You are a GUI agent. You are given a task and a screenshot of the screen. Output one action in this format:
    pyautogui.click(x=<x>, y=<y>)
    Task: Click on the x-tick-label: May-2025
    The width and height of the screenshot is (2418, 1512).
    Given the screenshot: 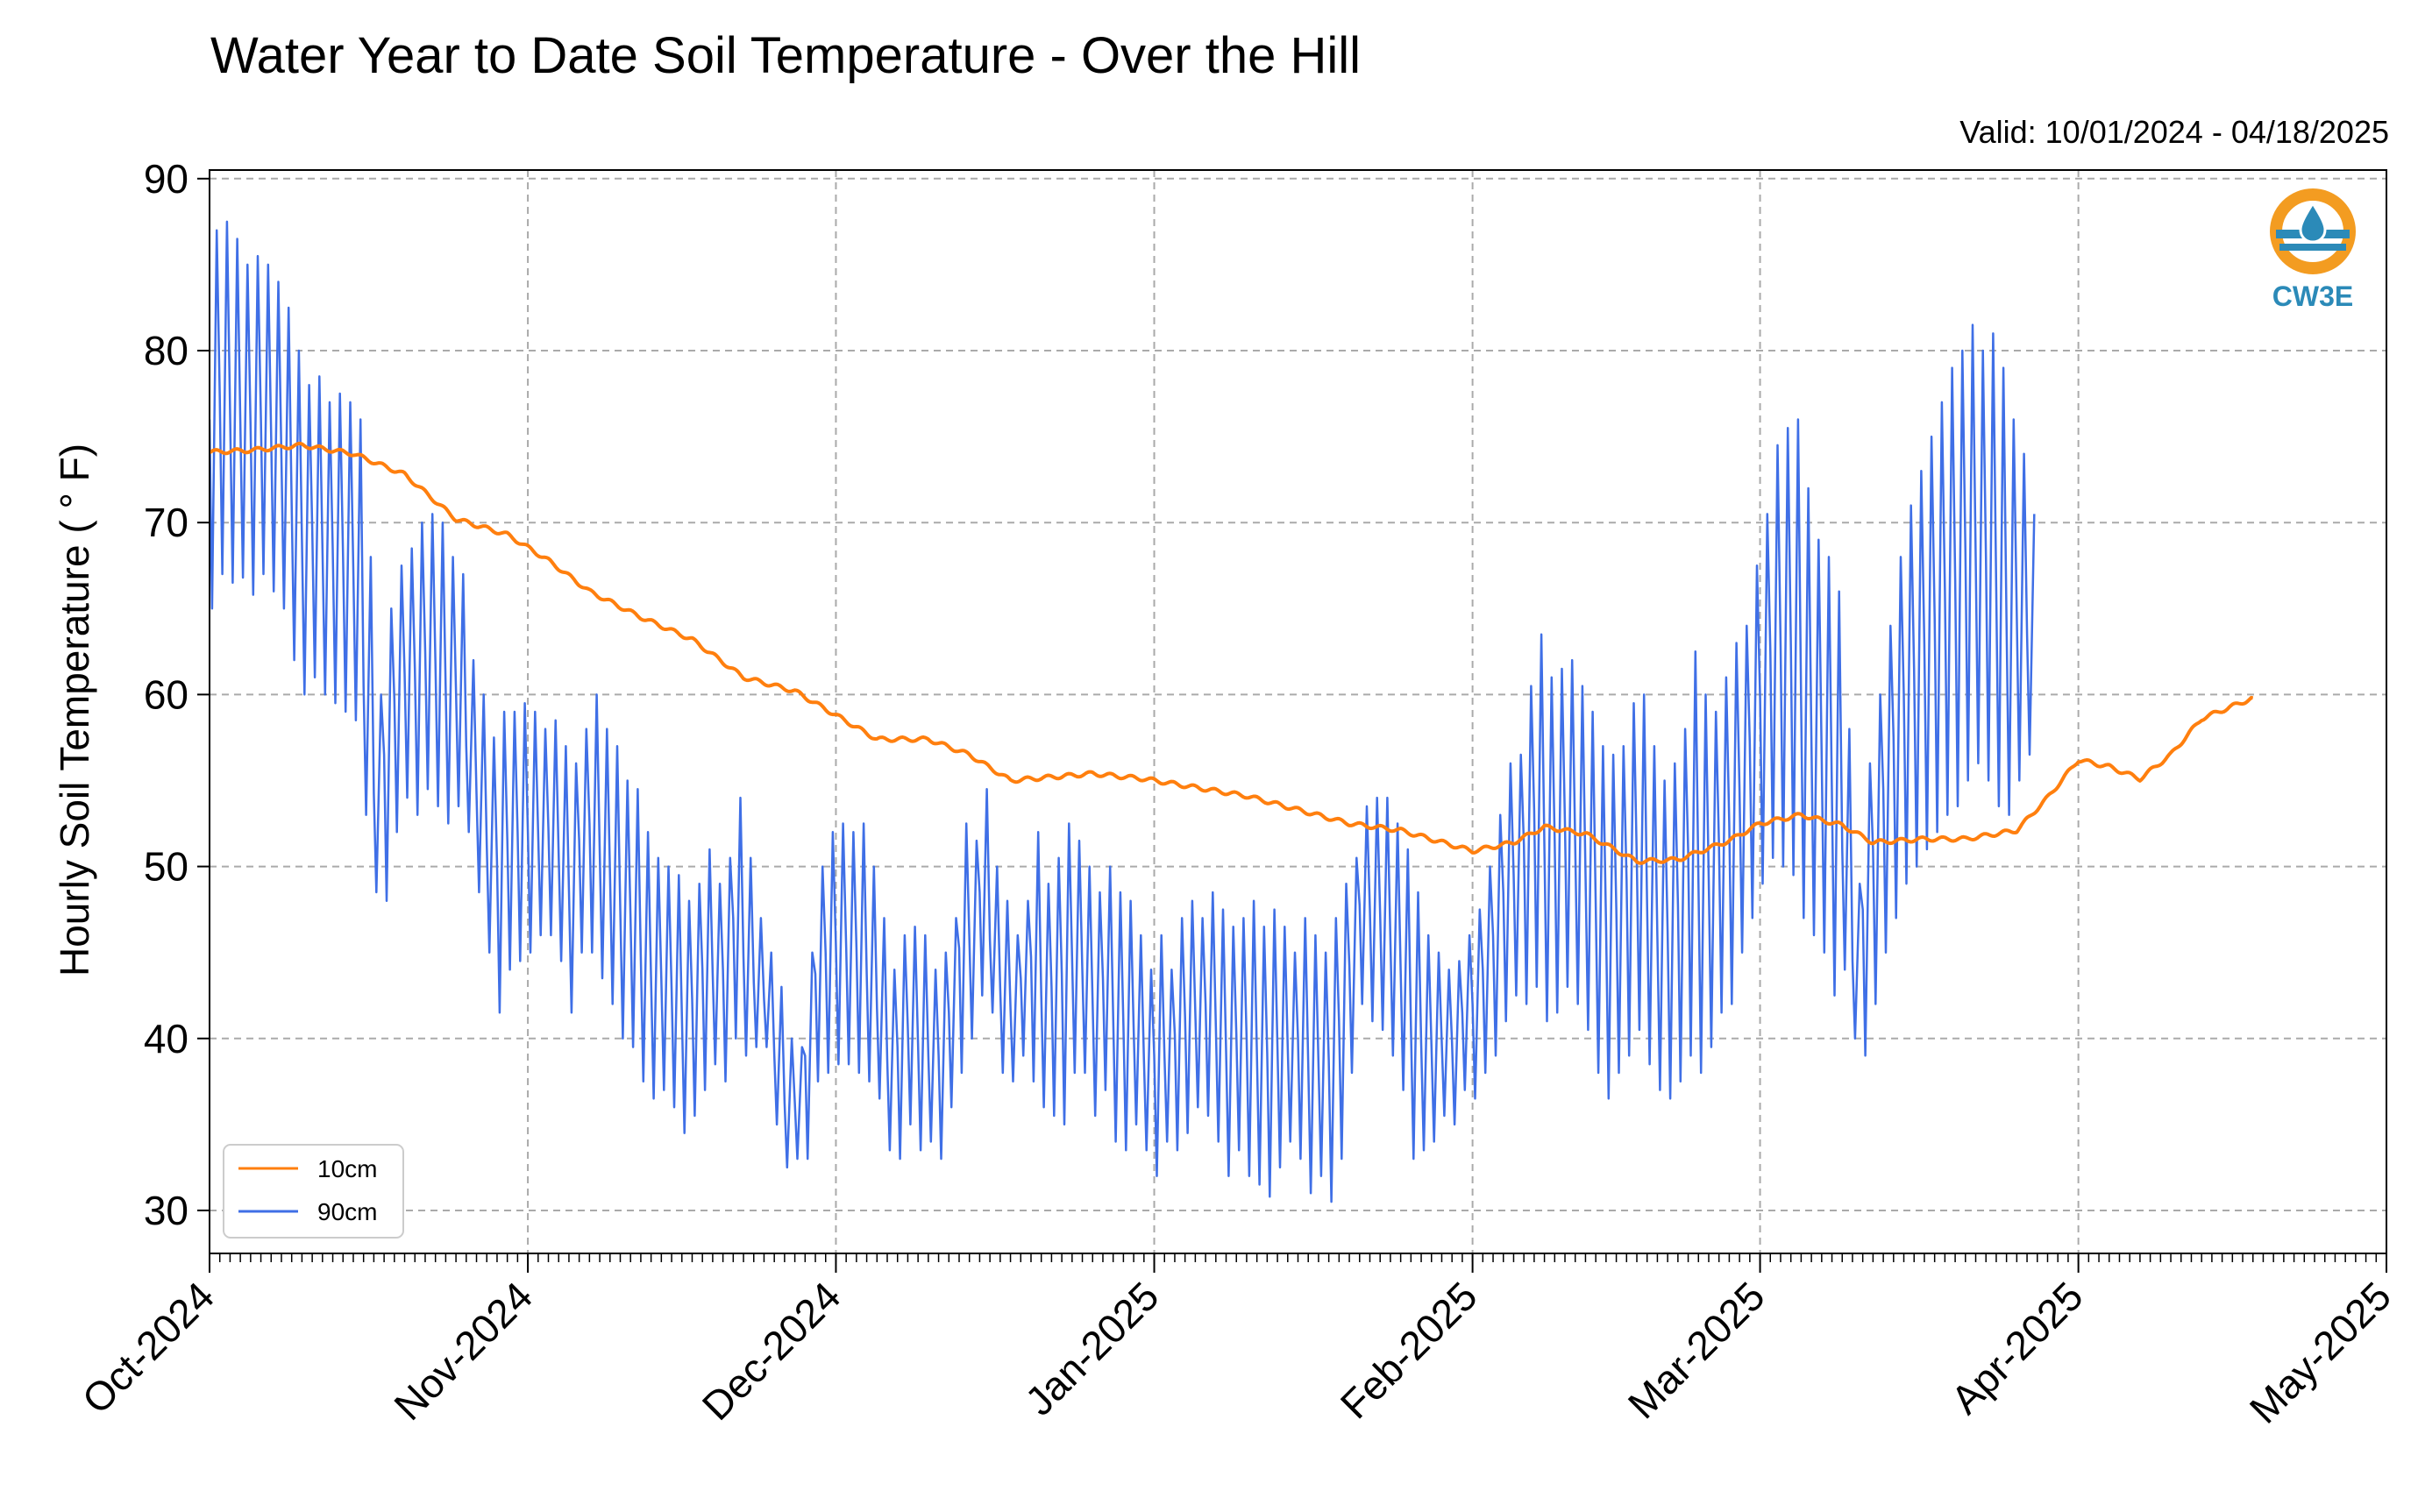 What is the action you would take?
    pyautogui.click(x=2320, y=1352)
    